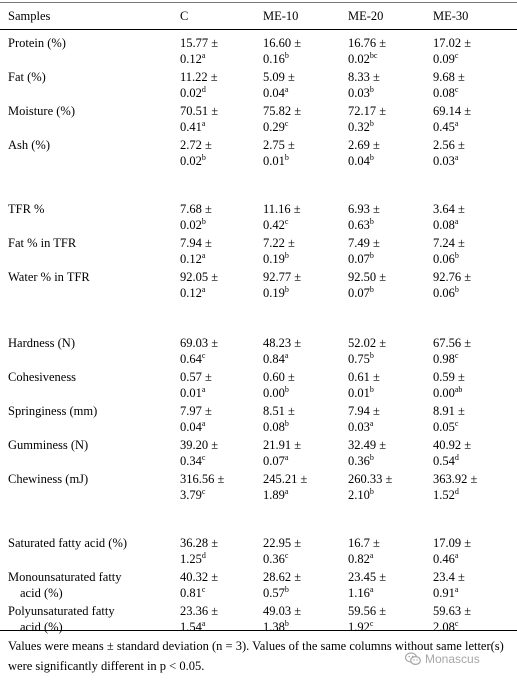  What do you see at coordinates (359, 359) in the screenshot?
I see `sd-value: 0.75` at bounding box center [359, 359].